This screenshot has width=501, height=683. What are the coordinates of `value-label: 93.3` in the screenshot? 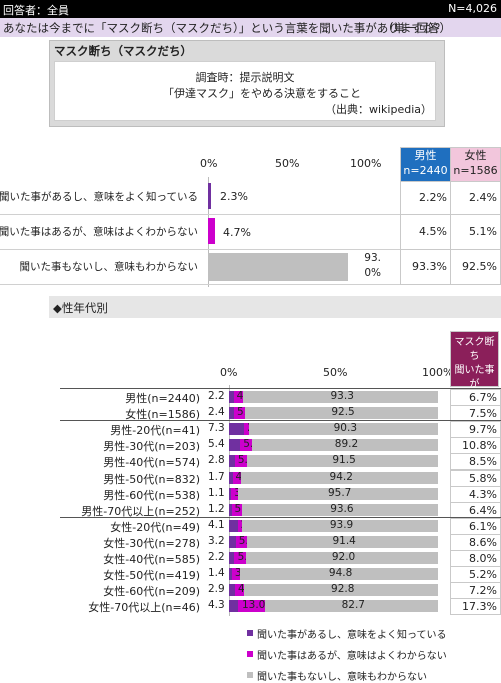 It's located at (342, 396).